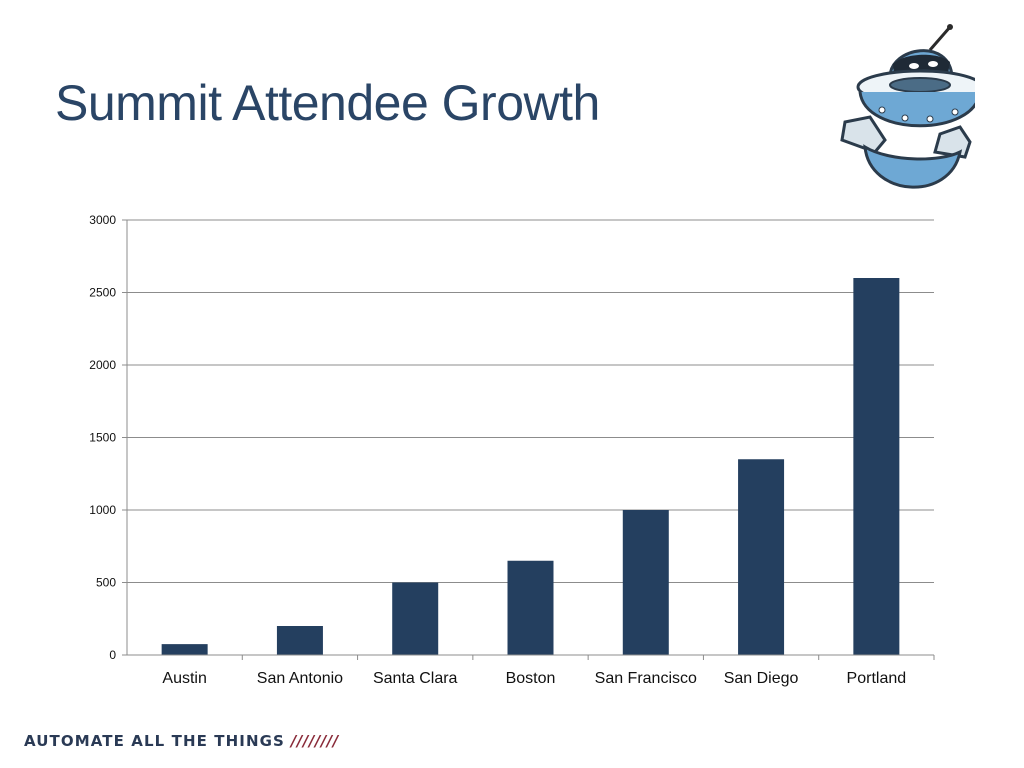  What do you see at coordinates (106, 583) in the screenshot?
I see `y-tick-label: 500` at bounding box center [106, 583].